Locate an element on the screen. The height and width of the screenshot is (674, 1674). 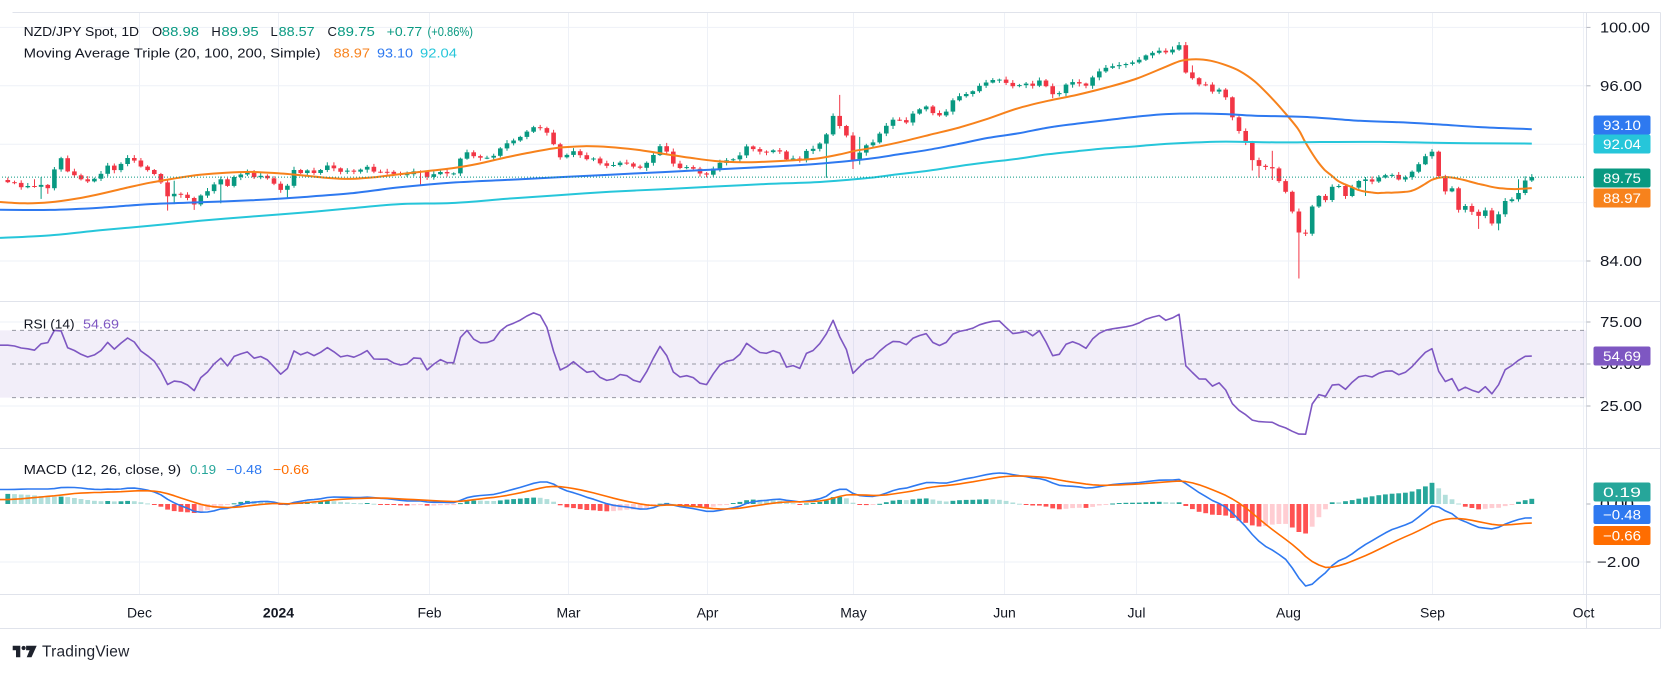
svg-text: 2024 is located at coordinates (278, 613).